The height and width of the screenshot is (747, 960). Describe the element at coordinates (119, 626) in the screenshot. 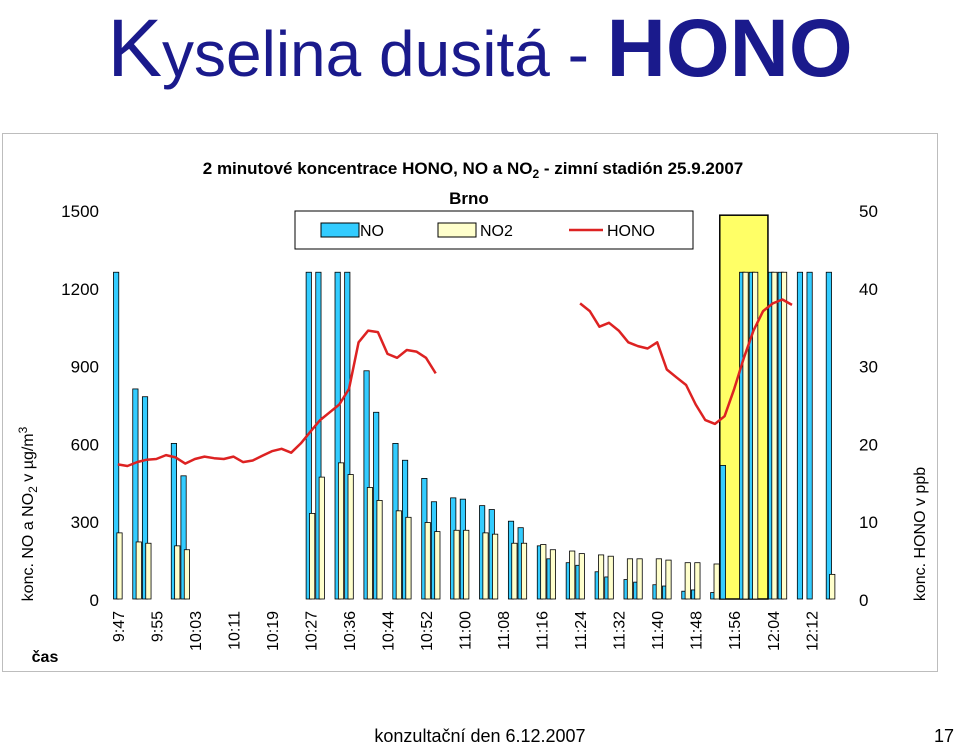

I see `x-tick-label: 9:47` at that location.